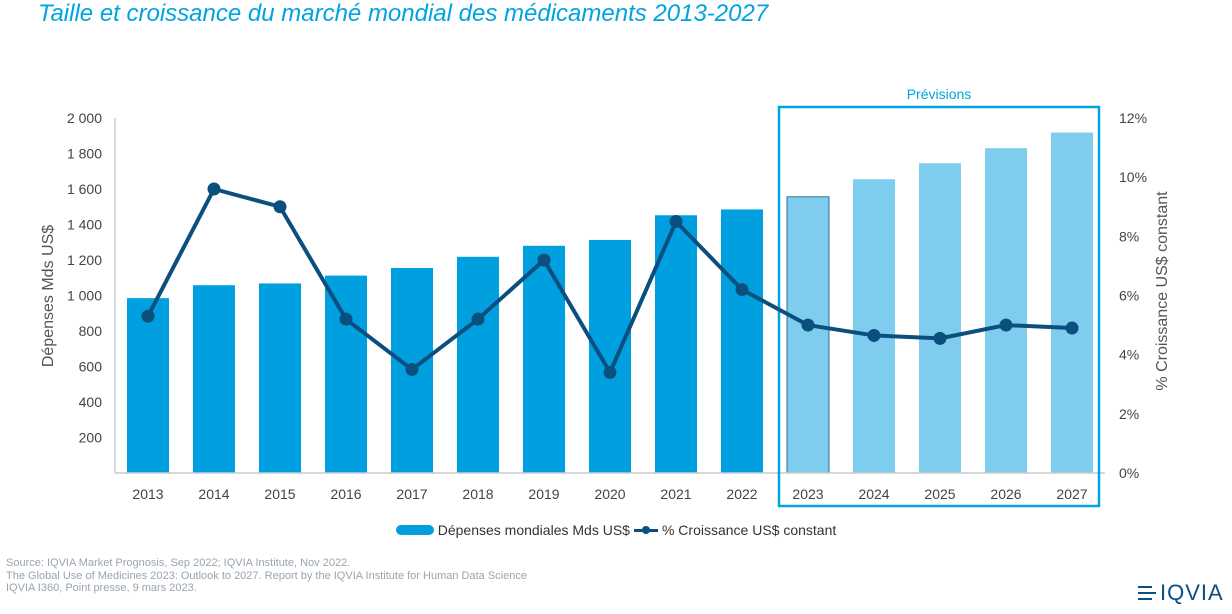 The image size is (1232, 614). Describe the element at coordinates (873, 494) in the screenshot. I see `x-tick-label: 2024` at that location.